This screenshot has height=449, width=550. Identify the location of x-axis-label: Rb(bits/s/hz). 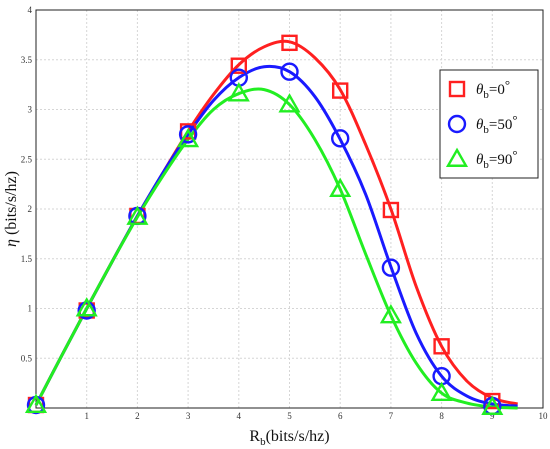
(289, 438).